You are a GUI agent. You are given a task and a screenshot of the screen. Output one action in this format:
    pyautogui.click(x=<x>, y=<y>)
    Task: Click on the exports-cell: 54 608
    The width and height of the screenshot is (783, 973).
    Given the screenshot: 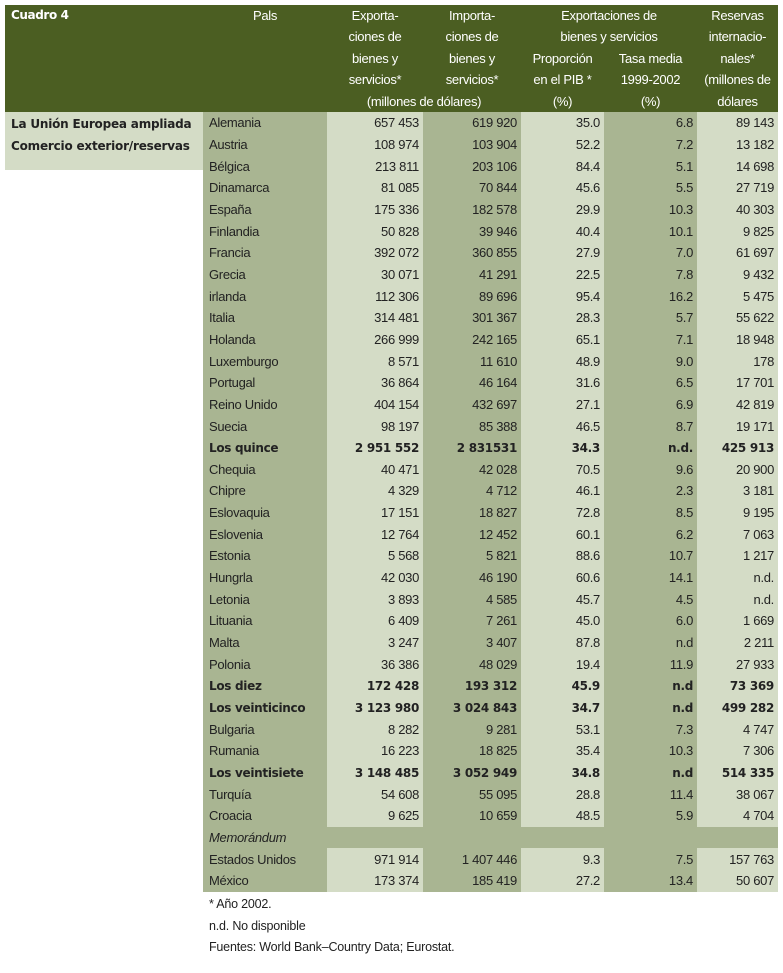 What is the action you would take?
    pyautogui.click(x=375, y=794)
    